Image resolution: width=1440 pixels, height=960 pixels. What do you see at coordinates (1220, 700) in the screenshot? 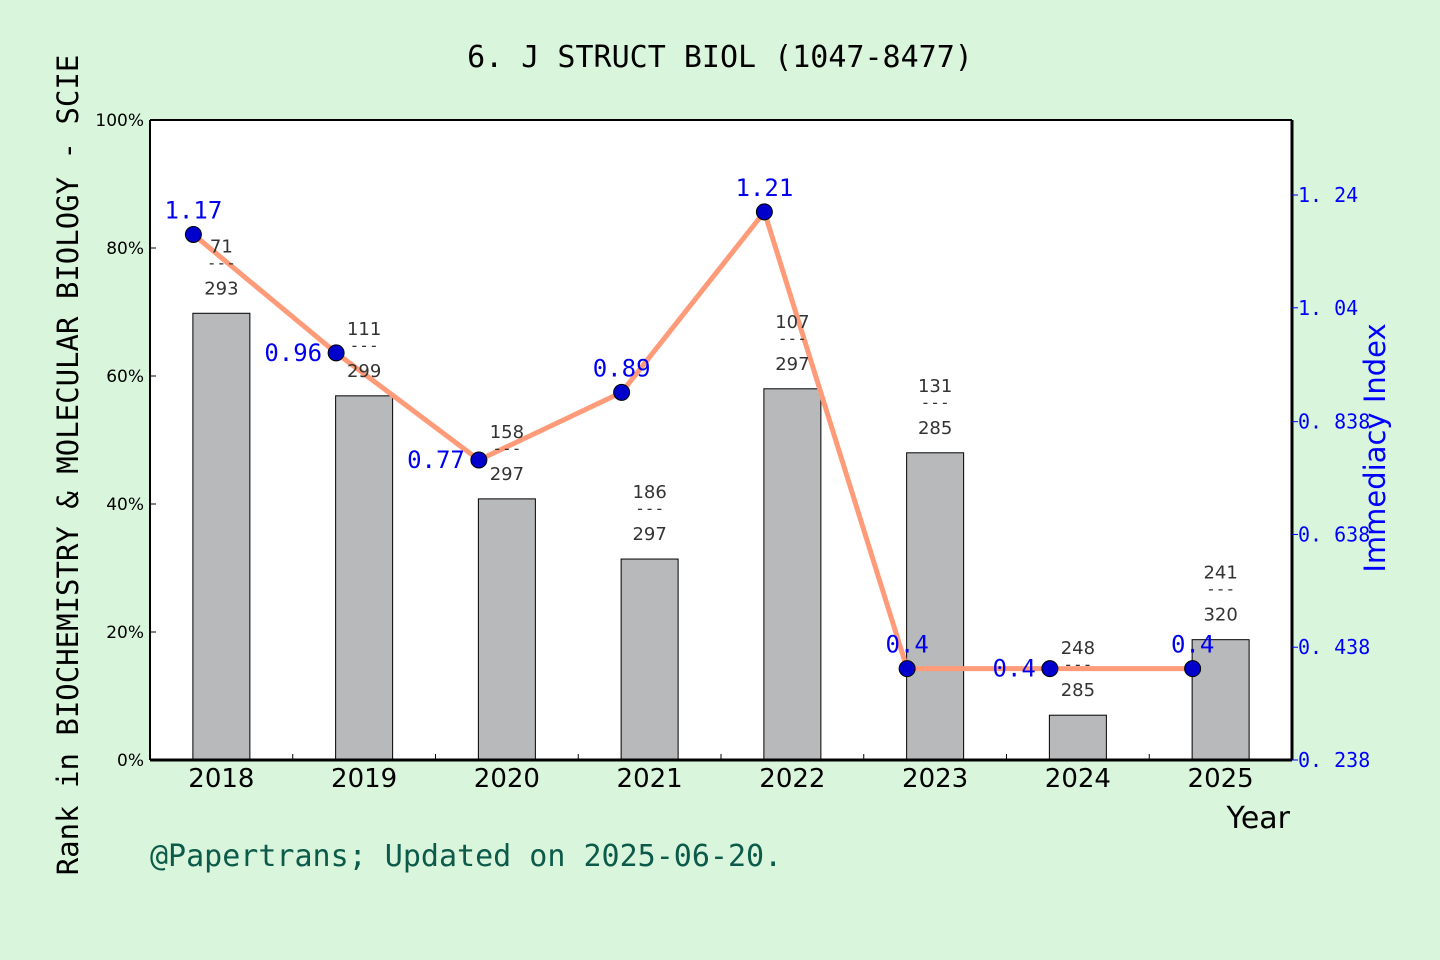
I see `bar-2025` at bounding box center [1220, 700].